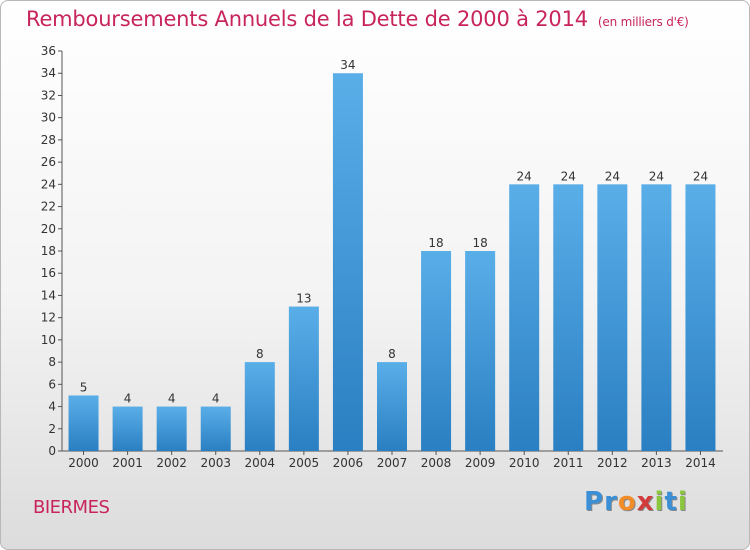 This screenshot has width=750, height=550. I want to click on logo-letter: r, so click(611, 502).